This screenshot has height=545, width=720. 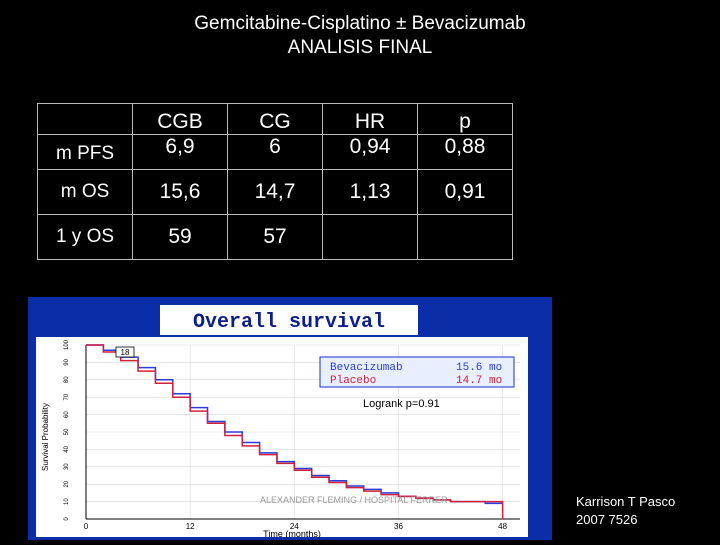 I want to click on legend-value-placebo: 14.7 mo, so click(x=479, y=381).